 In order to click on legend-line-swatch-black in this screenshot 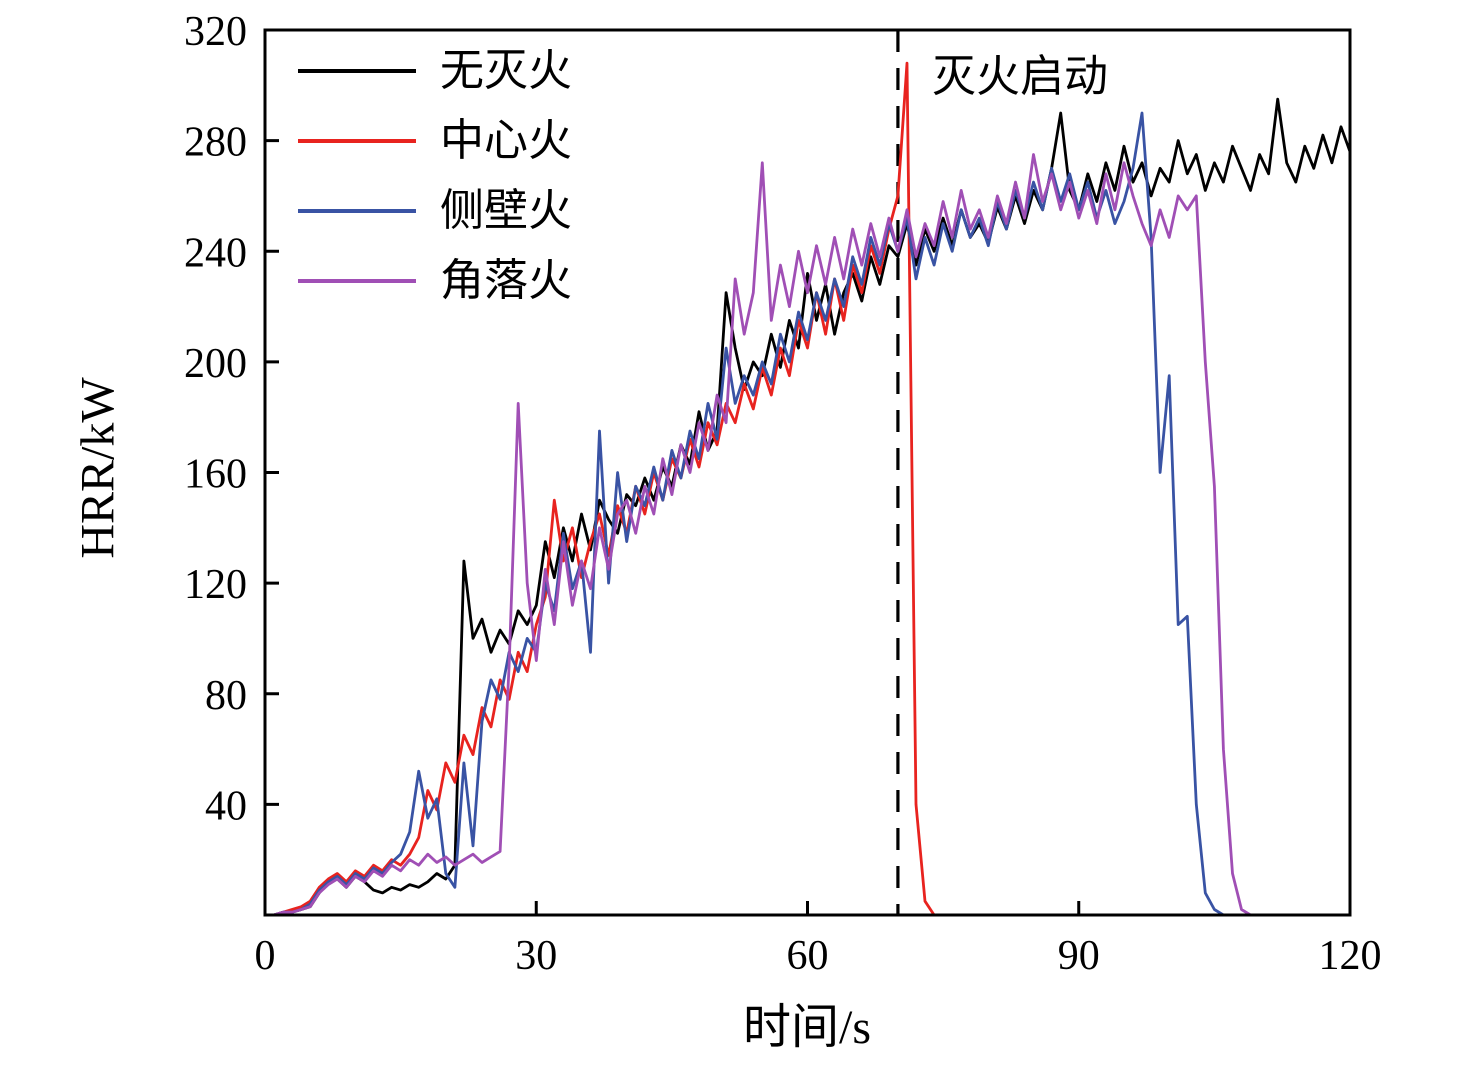, I will do `click(357, 71)`.